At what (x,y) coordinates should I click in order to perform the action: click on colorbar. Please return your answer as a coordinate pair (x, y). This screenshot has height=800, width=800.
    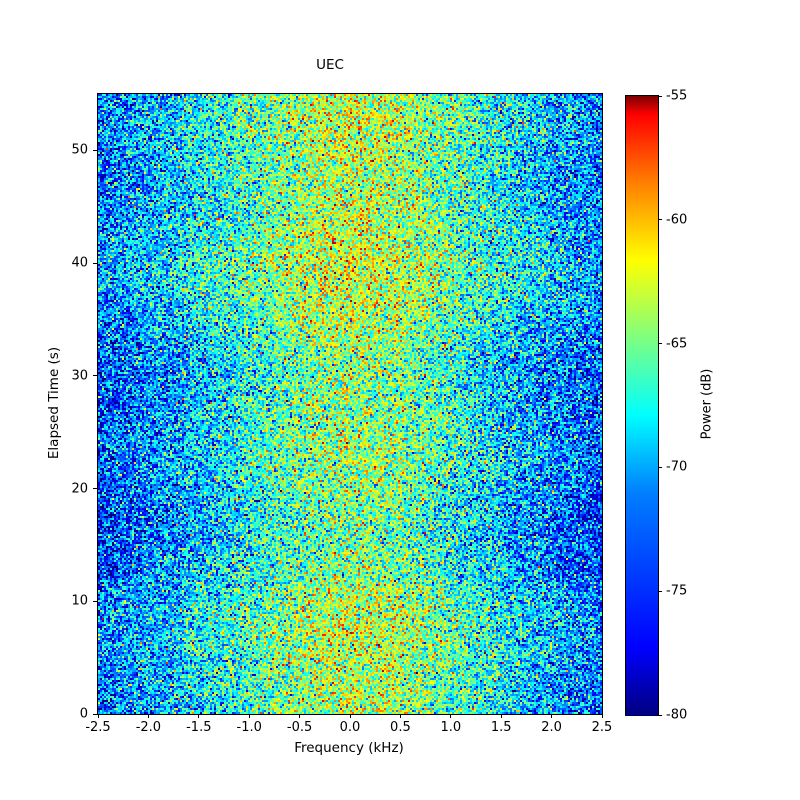
    Looking at the image, I should click on (642, 405).